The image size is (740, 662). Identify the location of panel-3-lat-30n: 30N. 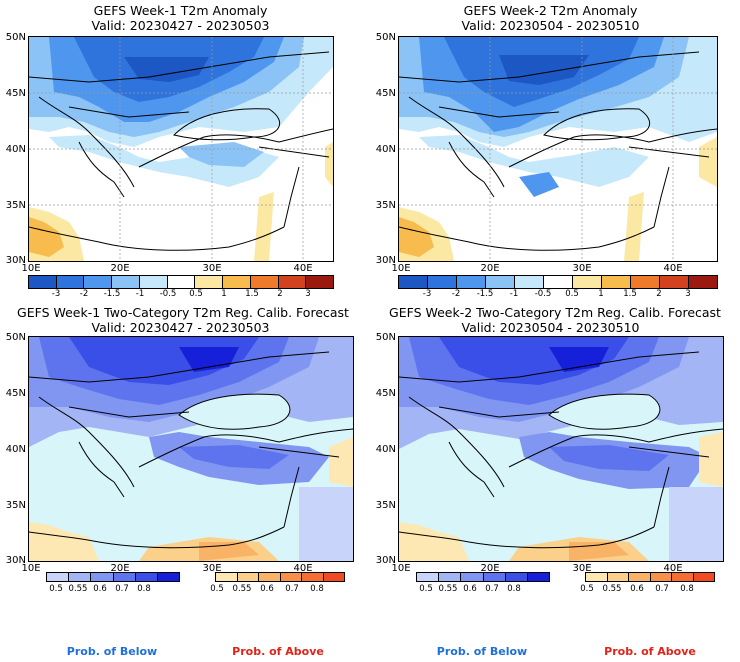
(15, 560).